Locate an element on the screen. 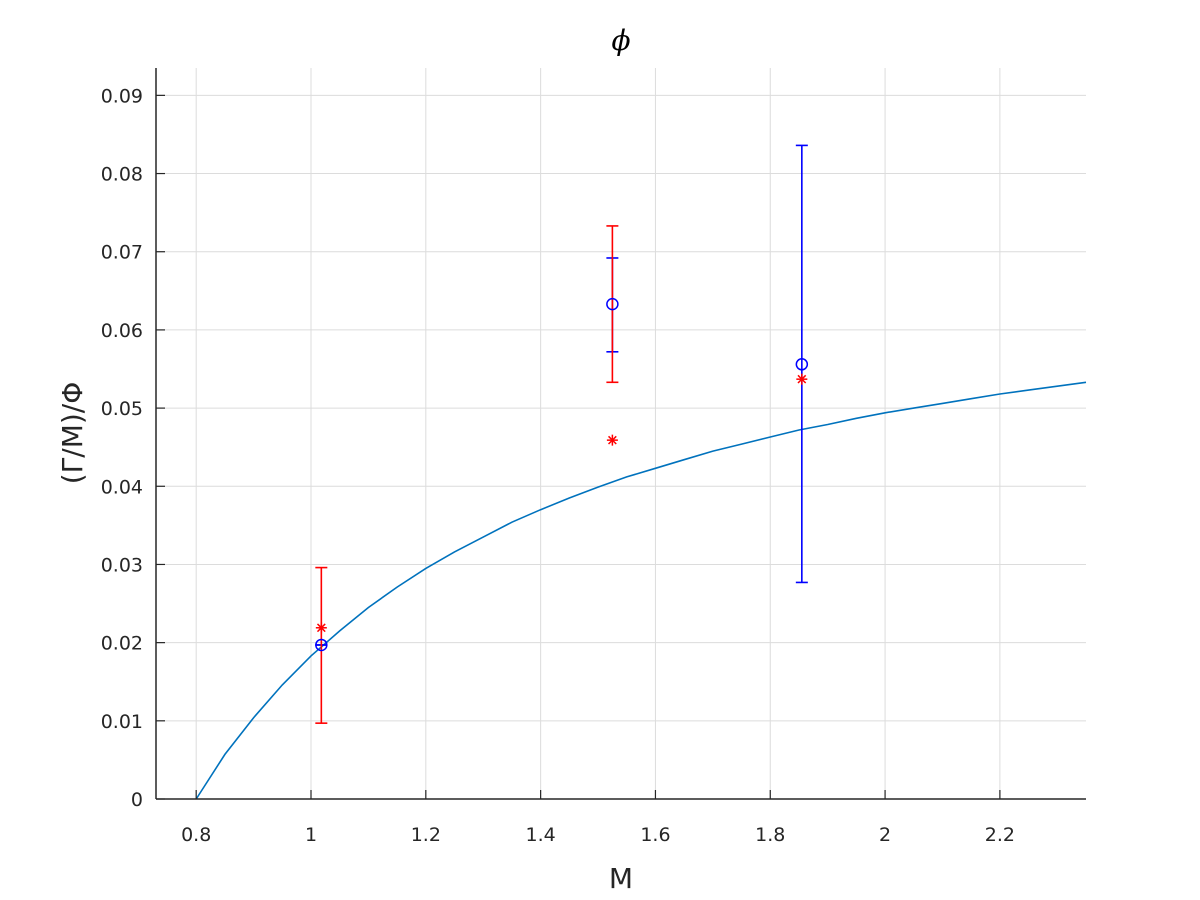 Image resolution: width=1200 pixels, height=900 pixels. x-tick-label: 1.6 is located at coordinates (655, 835).